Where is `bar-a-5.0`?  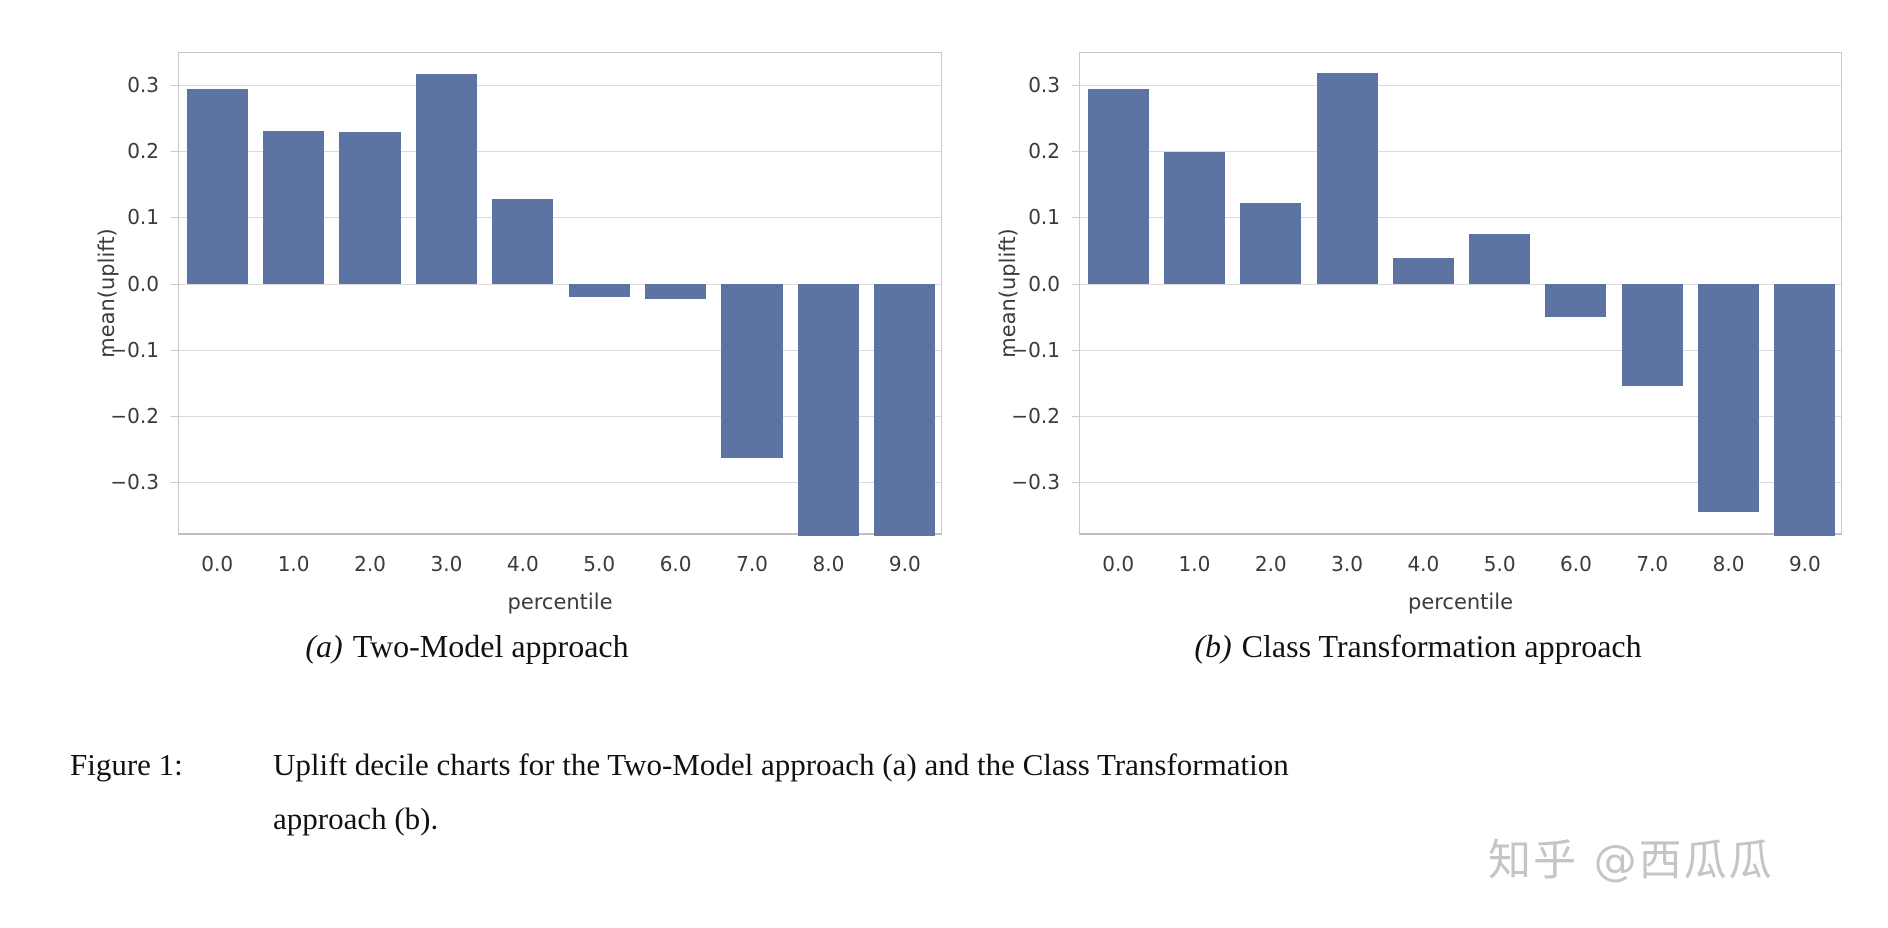 bar-a-5.0 is located at coordinates (599, 290).